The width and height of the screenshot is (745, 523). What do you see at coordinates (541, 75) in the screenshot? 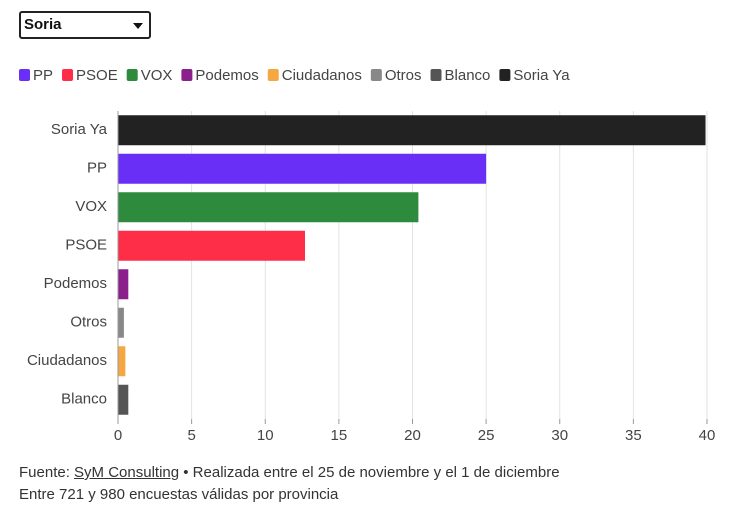
I see `legend-label: Soria Ya` at bounding box center [541, 75].